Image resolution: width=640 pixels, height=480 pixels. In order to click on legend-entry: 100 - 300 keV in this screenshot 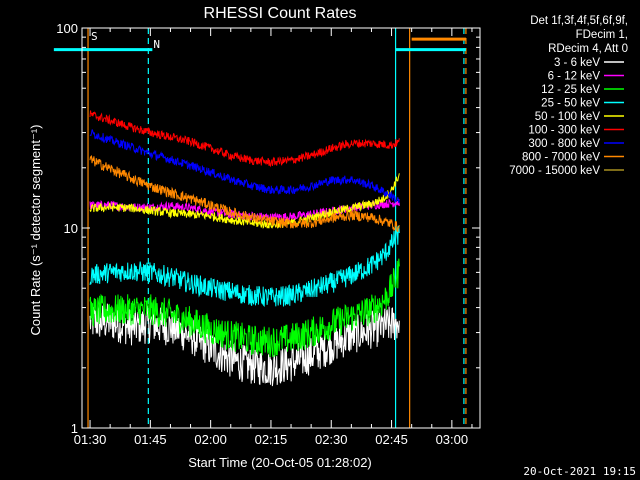, I will do `click(564, 131)`.